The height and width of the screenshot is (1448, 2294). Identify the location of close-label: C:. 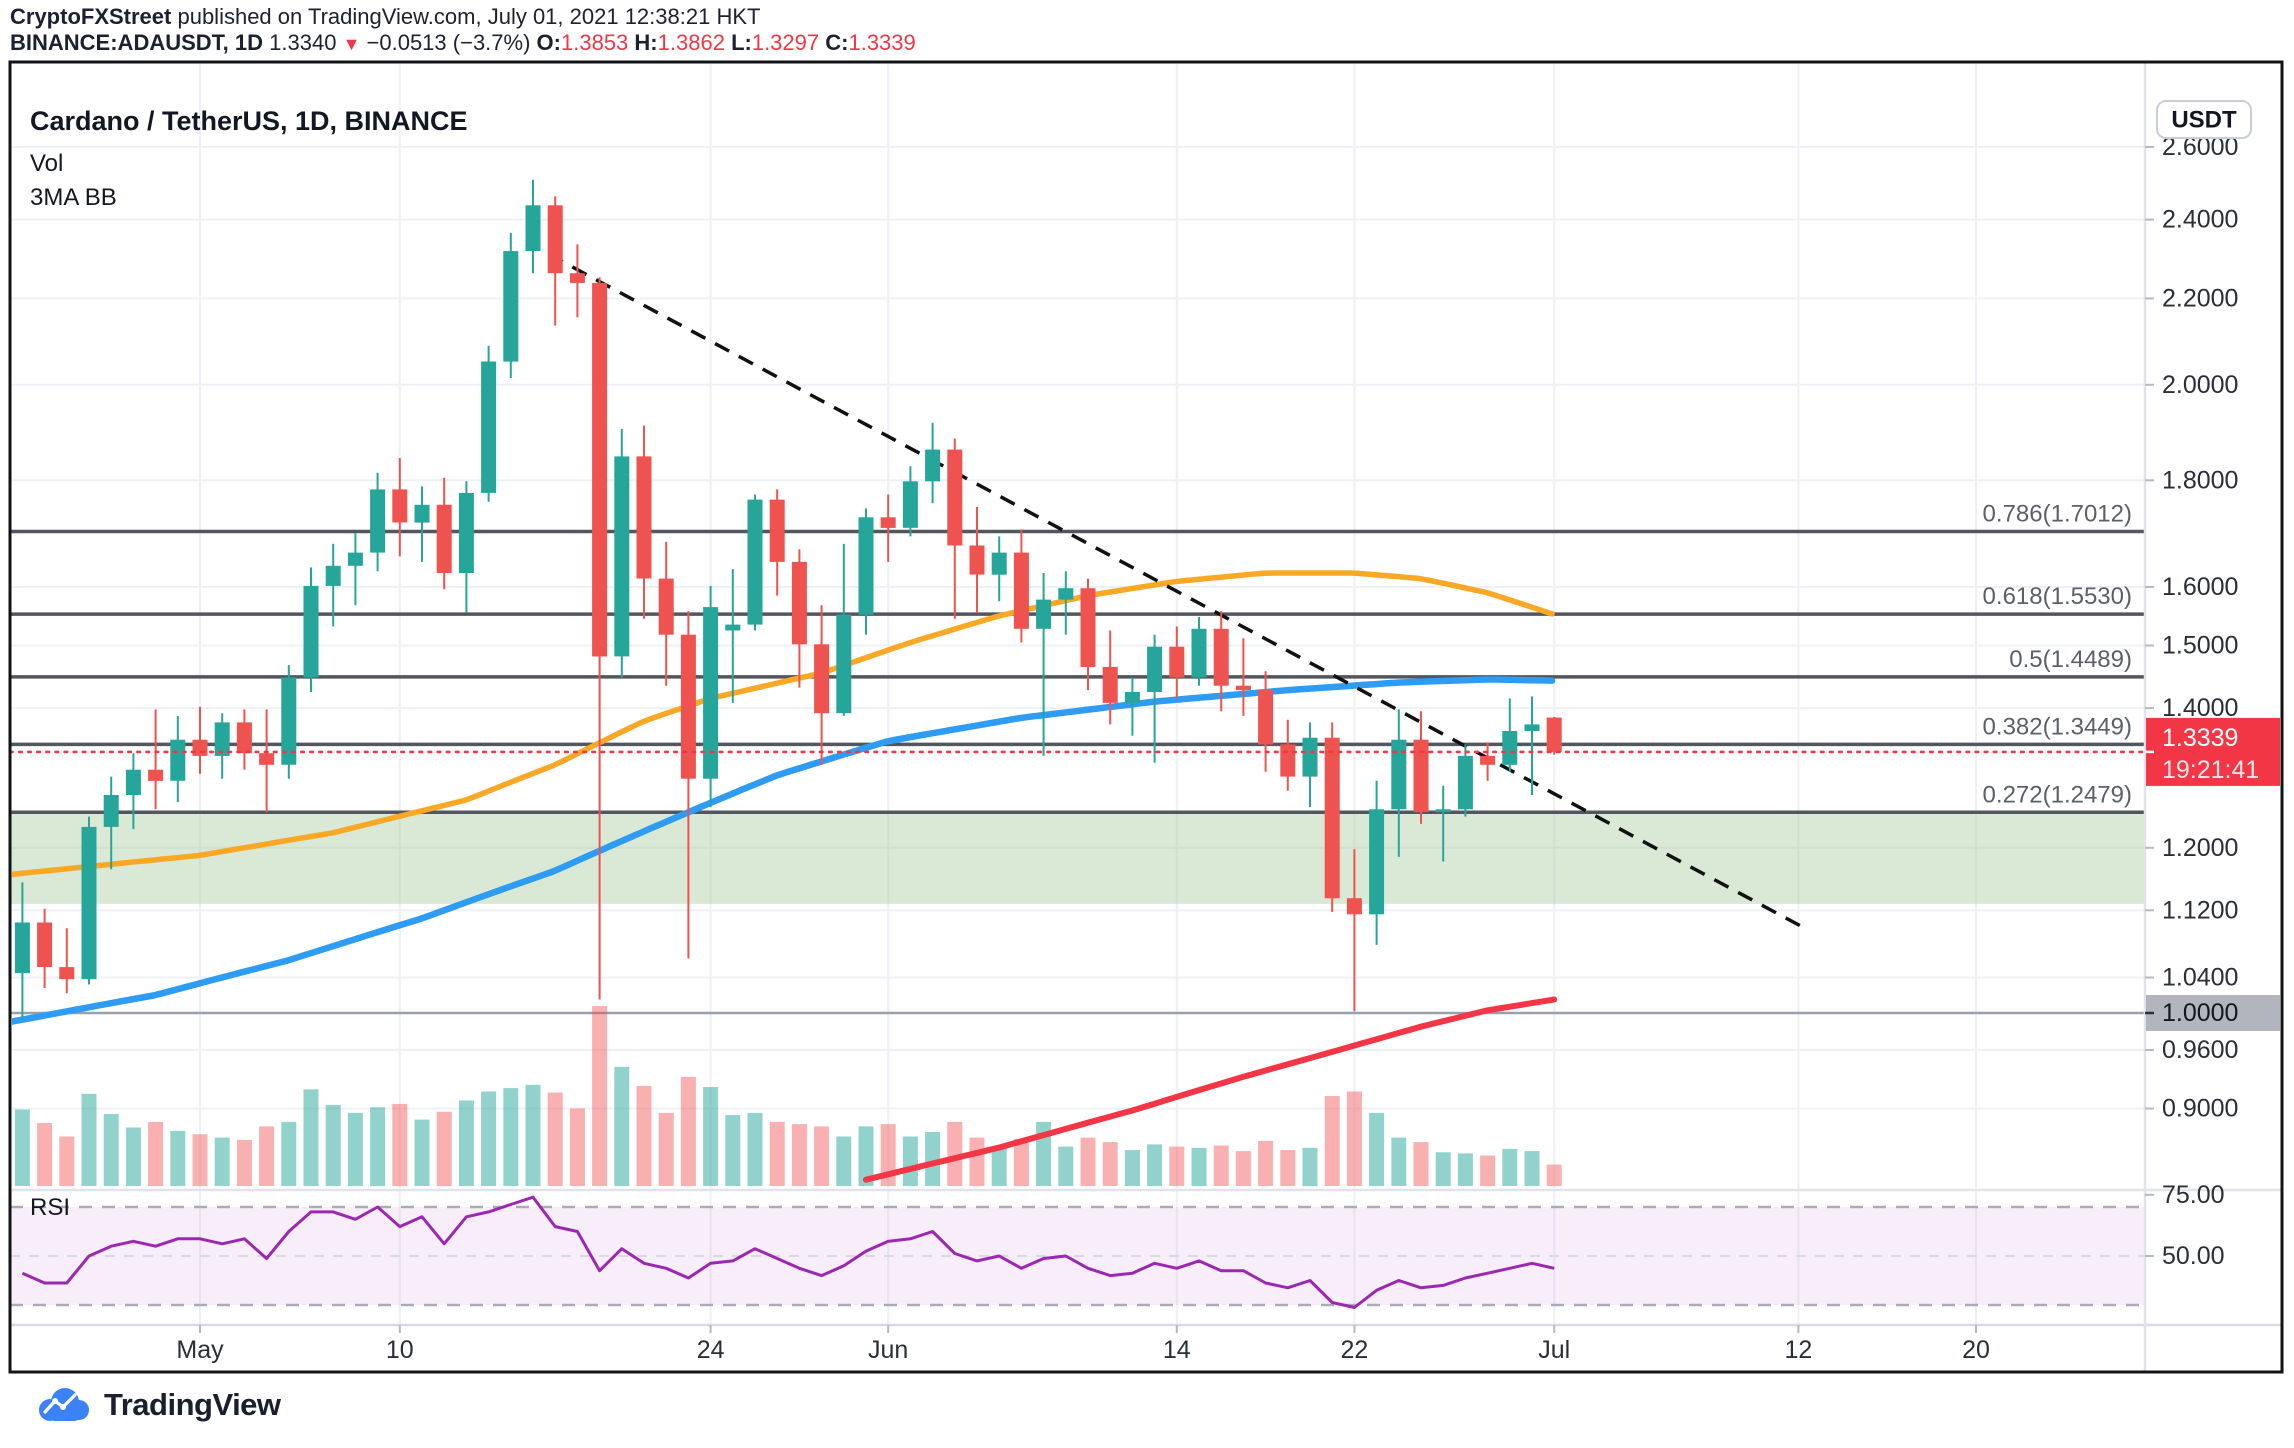
(837, 42).